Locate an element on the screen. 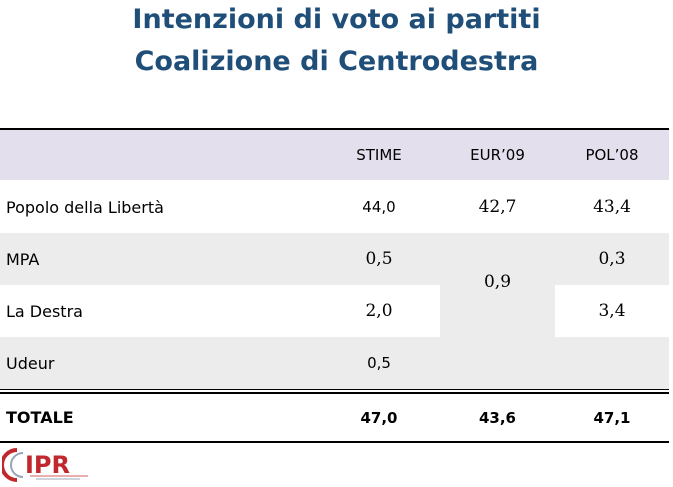 This screenshot has height=487, width=673. table-top-rule is located at coordinates (334, 129).